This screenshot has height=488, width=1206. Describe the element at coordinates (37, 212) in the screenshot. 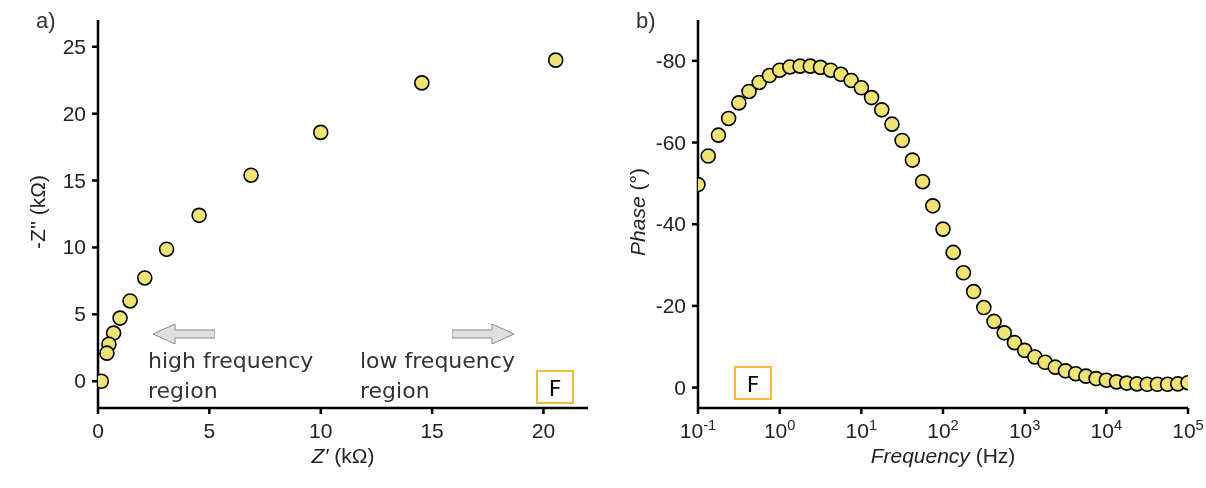

I see `y-axis-title: -Z'' (kΩ)` at that location.